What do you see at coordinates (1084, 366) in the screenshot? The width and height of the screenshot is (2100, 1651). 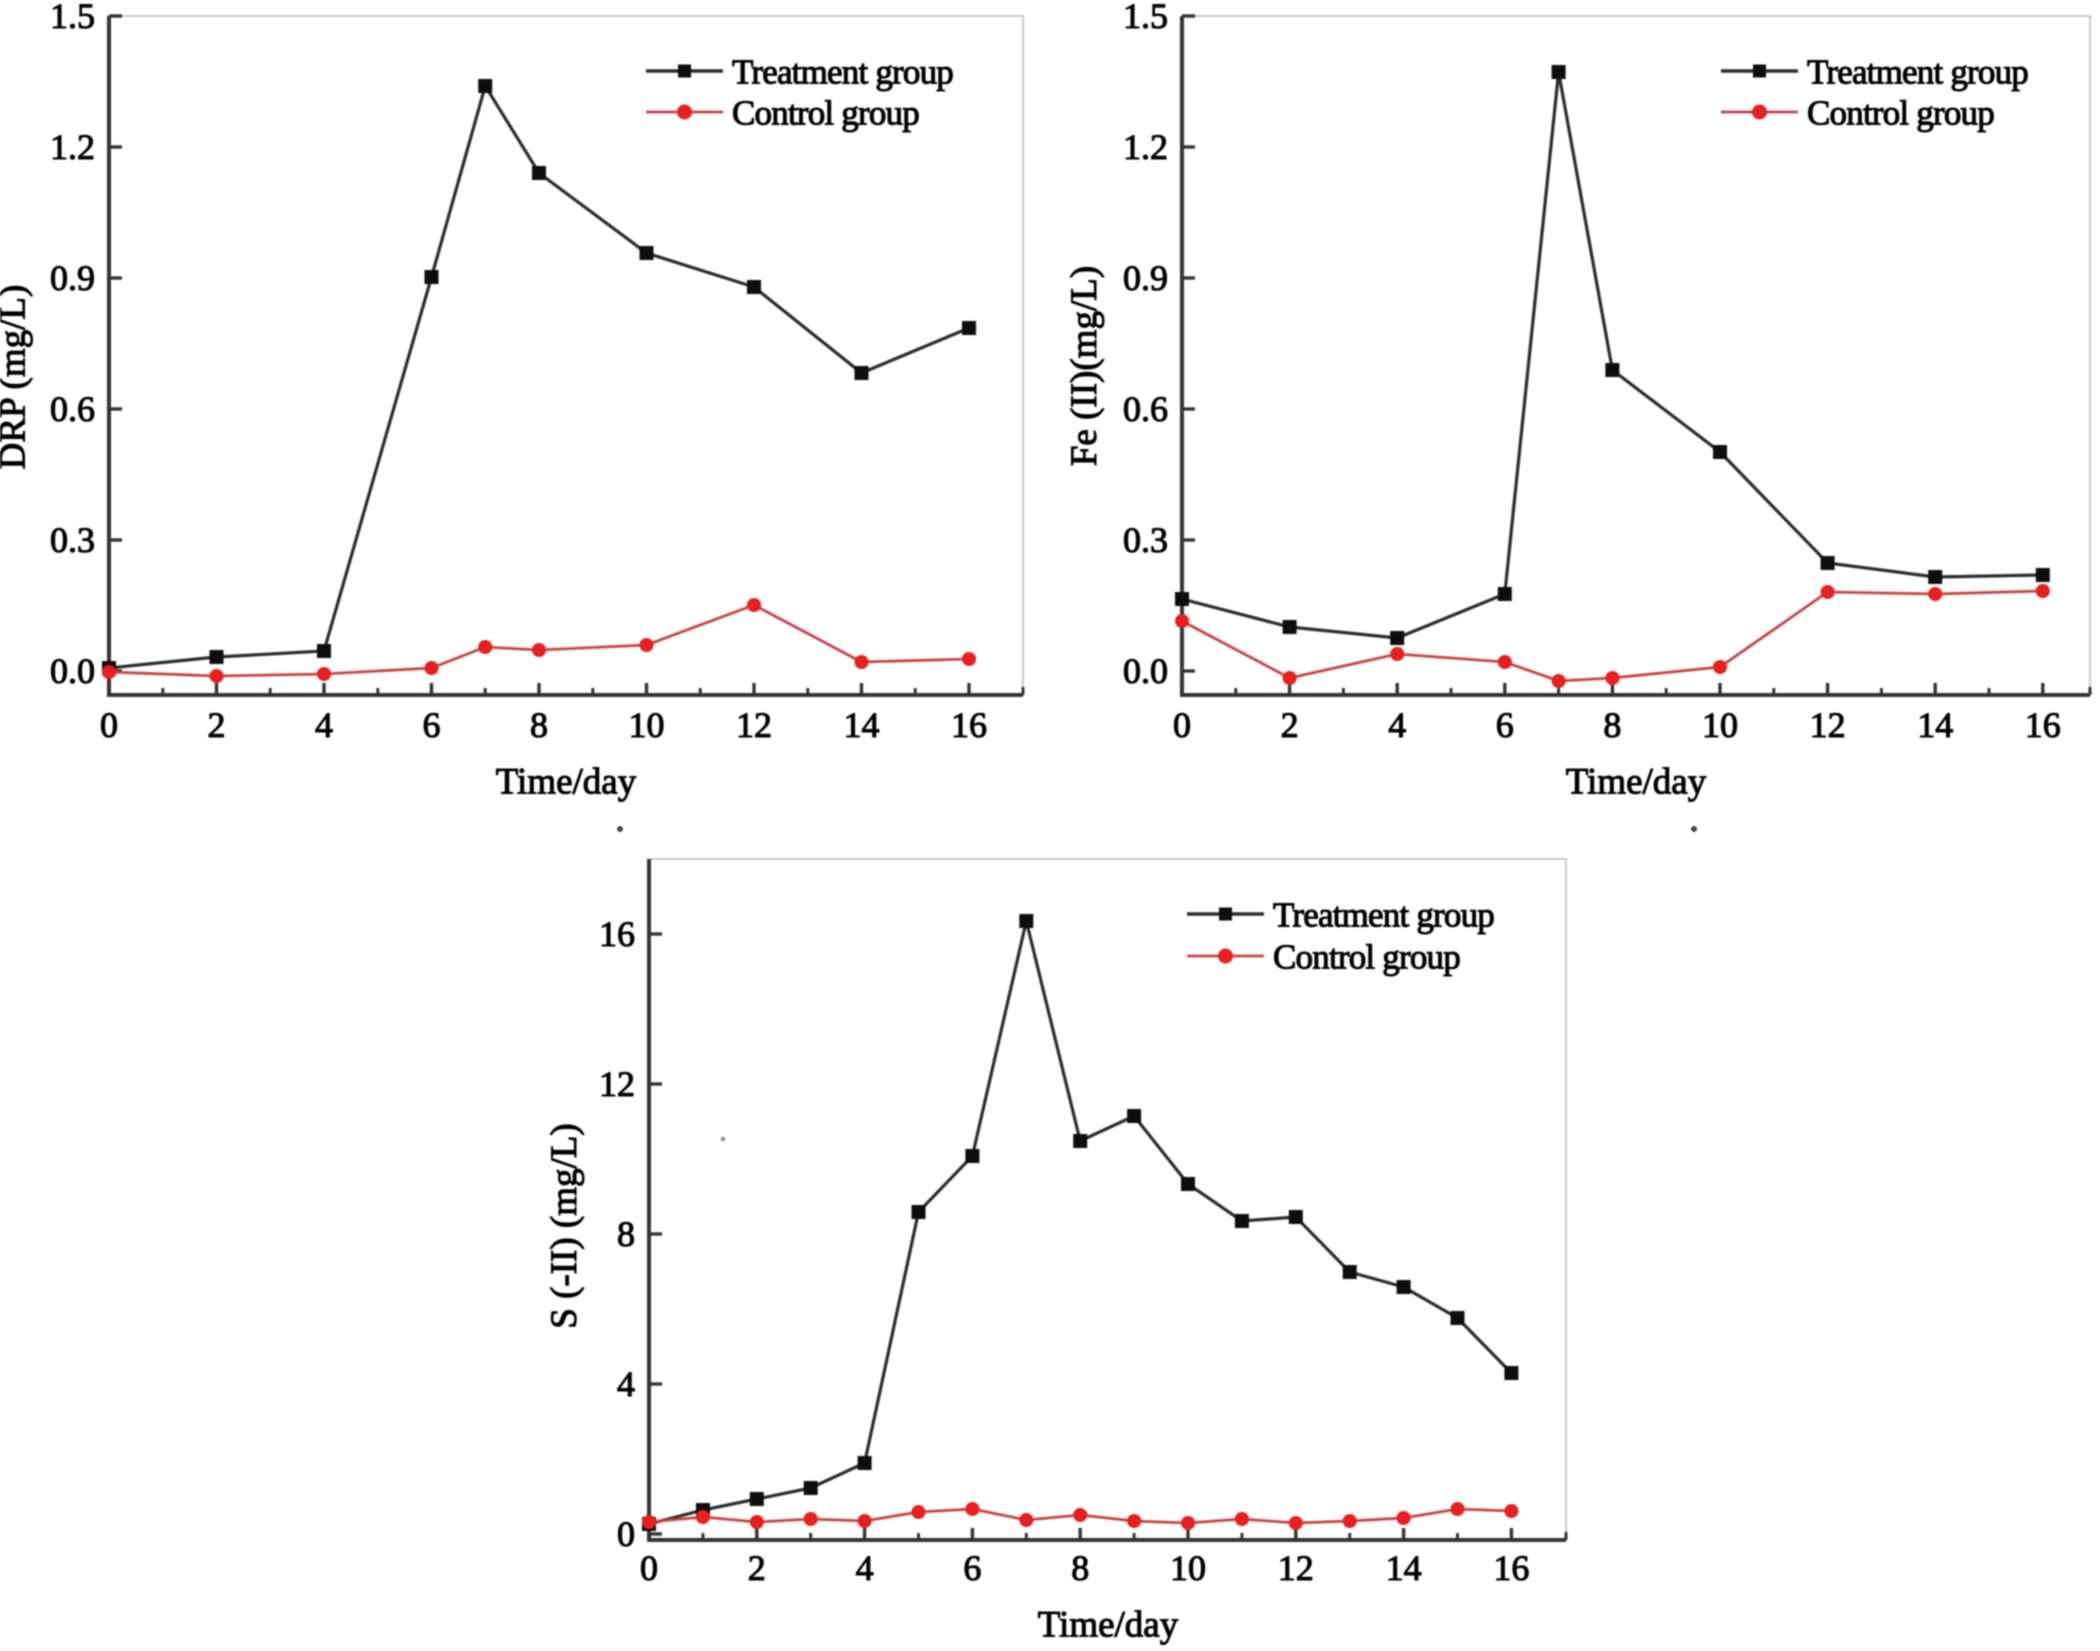 I see `svg-text: Fe (II)(mg/L)` at bounding box center [1084, 366].